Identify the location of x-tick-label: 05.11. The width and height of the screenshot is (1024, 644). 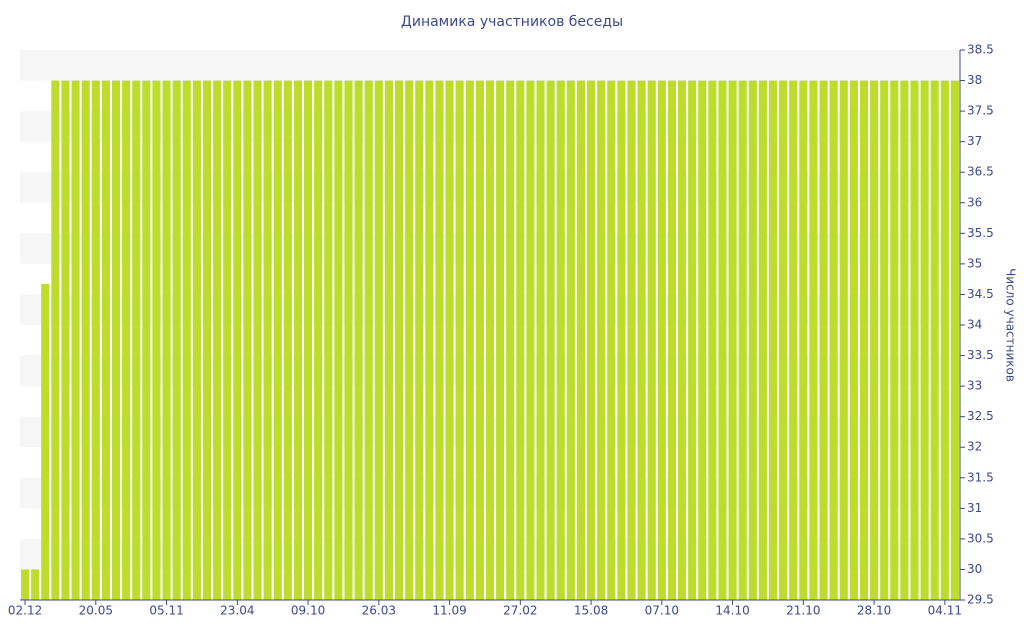
(166, 611).